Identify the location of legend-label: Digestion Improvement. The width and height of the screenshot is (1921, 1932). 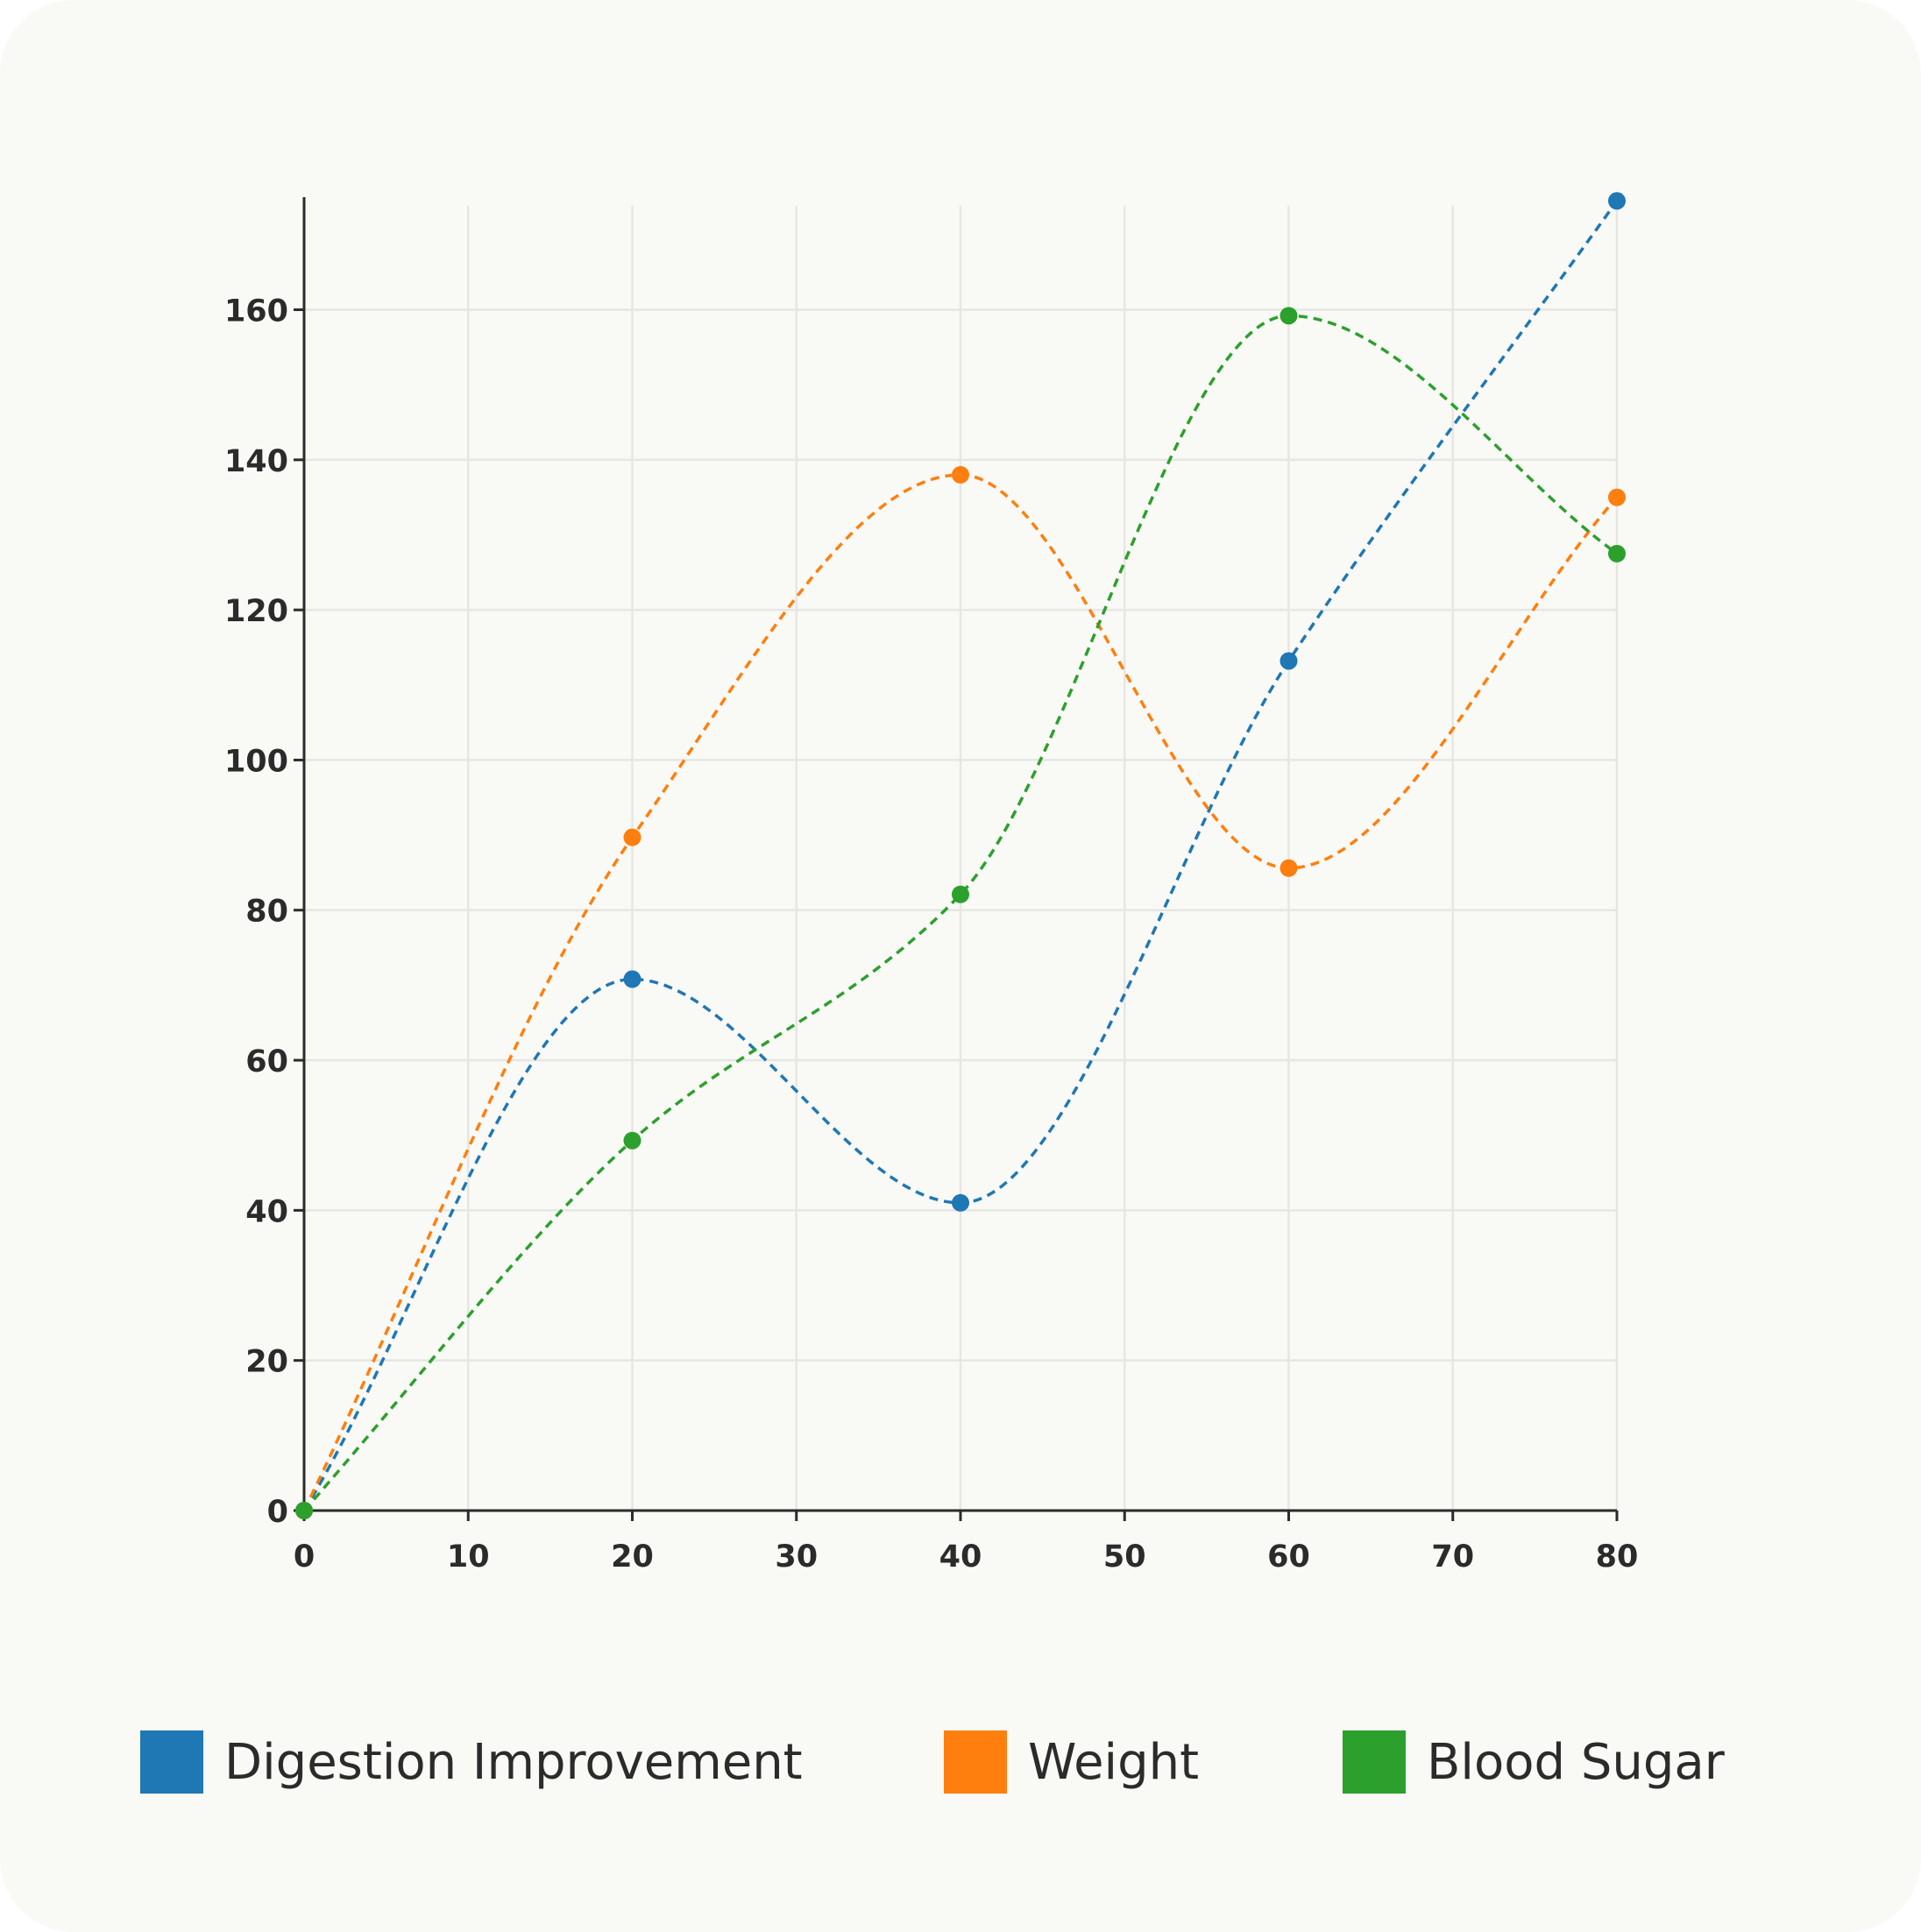
(513, 1762).